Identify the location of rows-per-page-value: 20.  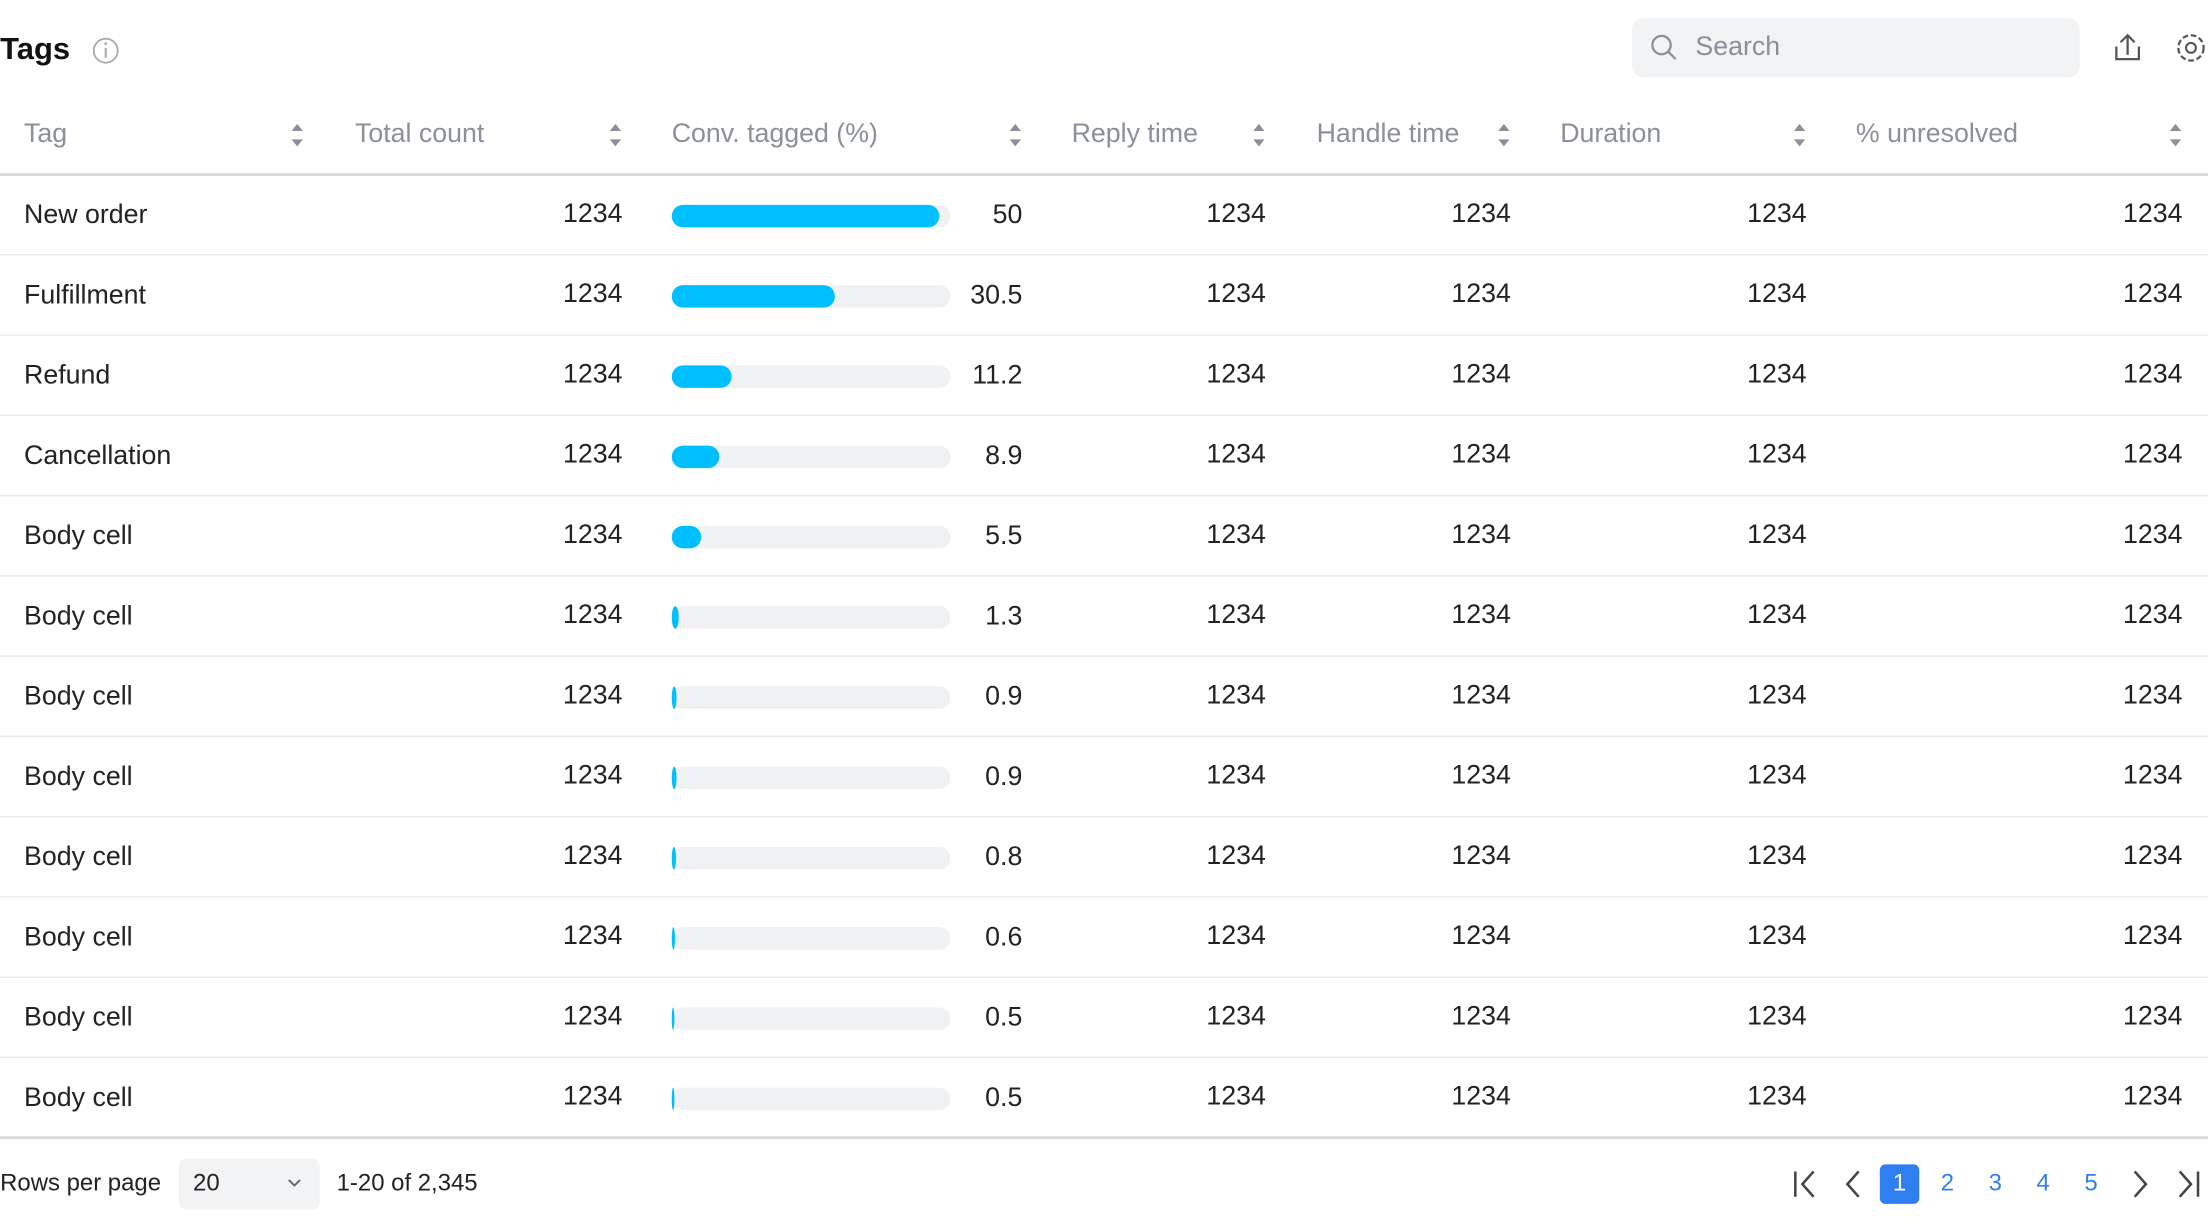
(206, 1182).